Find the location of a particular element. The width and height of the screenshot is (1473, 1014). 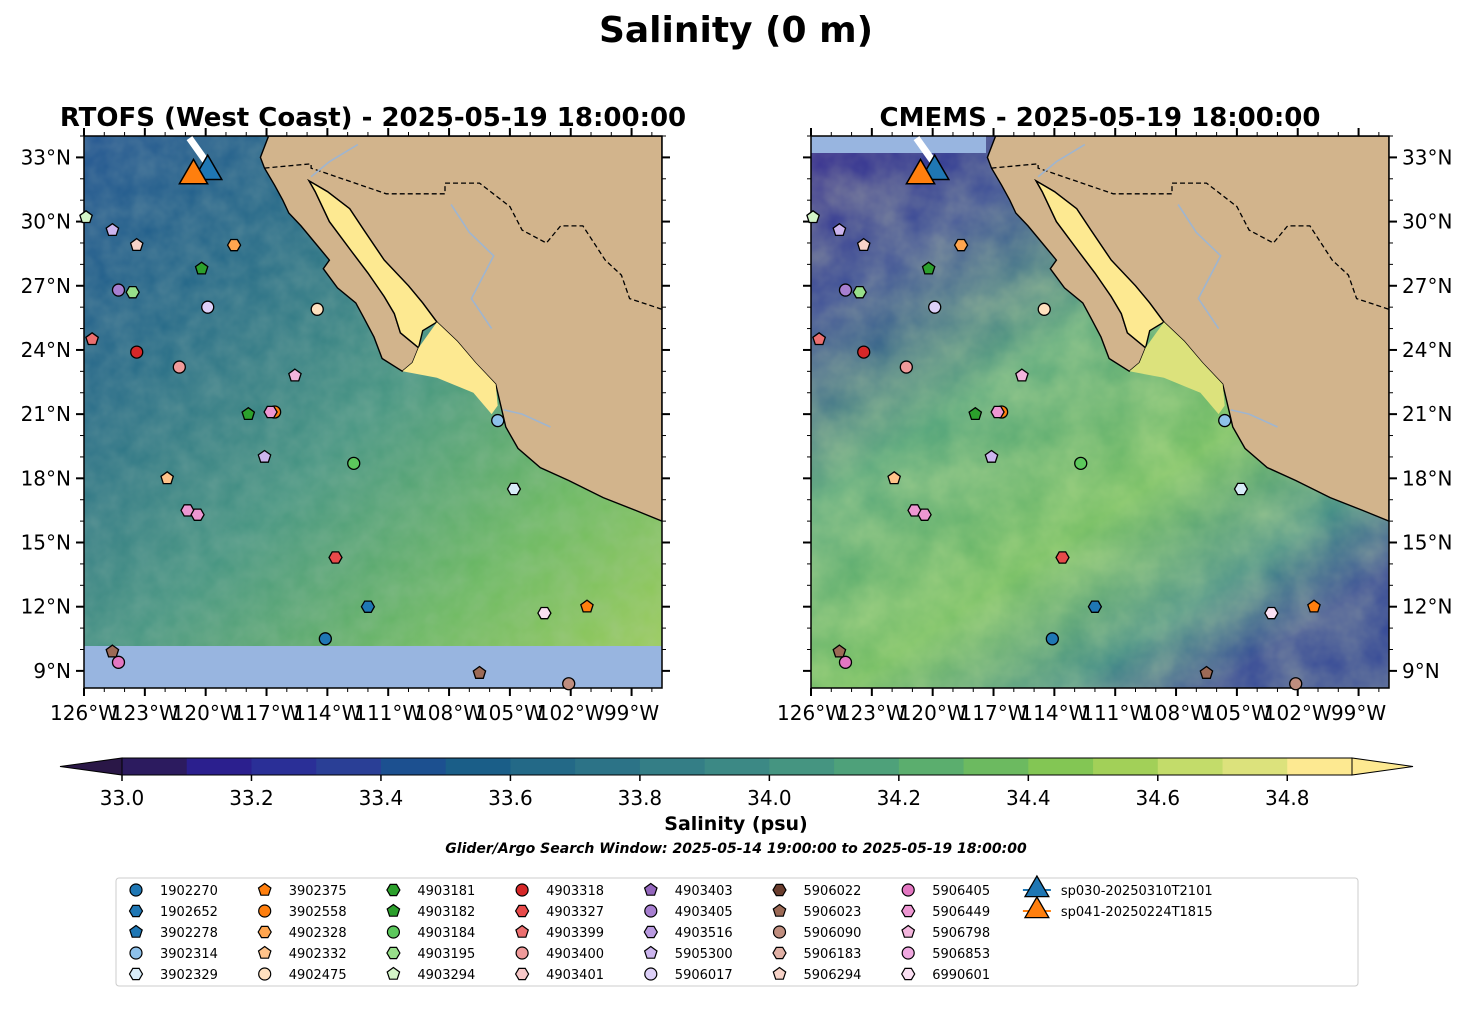

x-tick-label-rtofs: 105°W is located at coordinates (510, 713).